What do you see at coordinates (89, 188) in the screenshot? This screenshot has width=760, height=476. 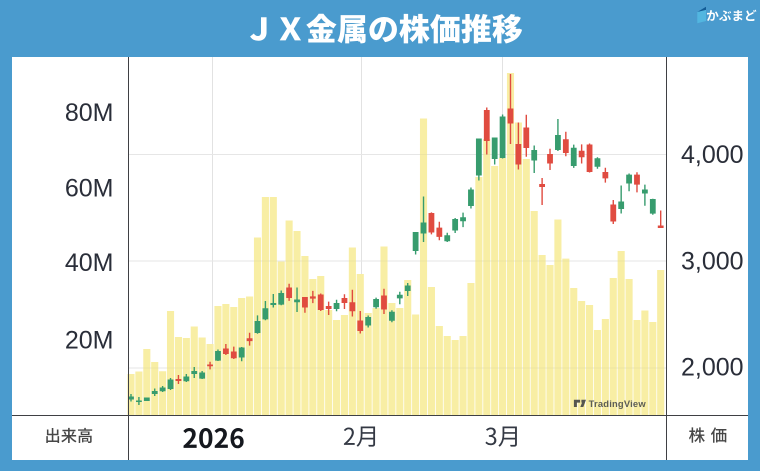 I see `svg-text: 60M` at bounding box center [89, 188].